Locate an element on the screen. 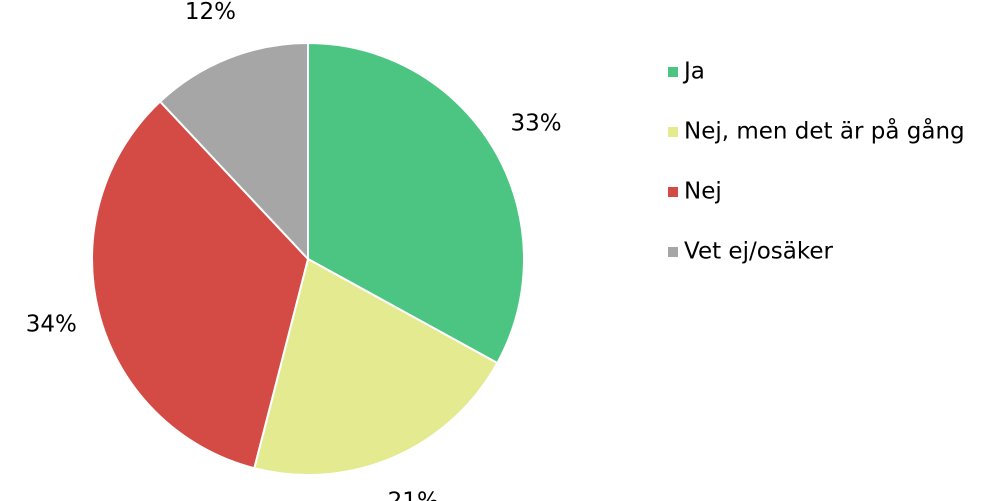 This screenshot has width=1005, height=501. data-label: 34% is located at coordinates (51, 324).